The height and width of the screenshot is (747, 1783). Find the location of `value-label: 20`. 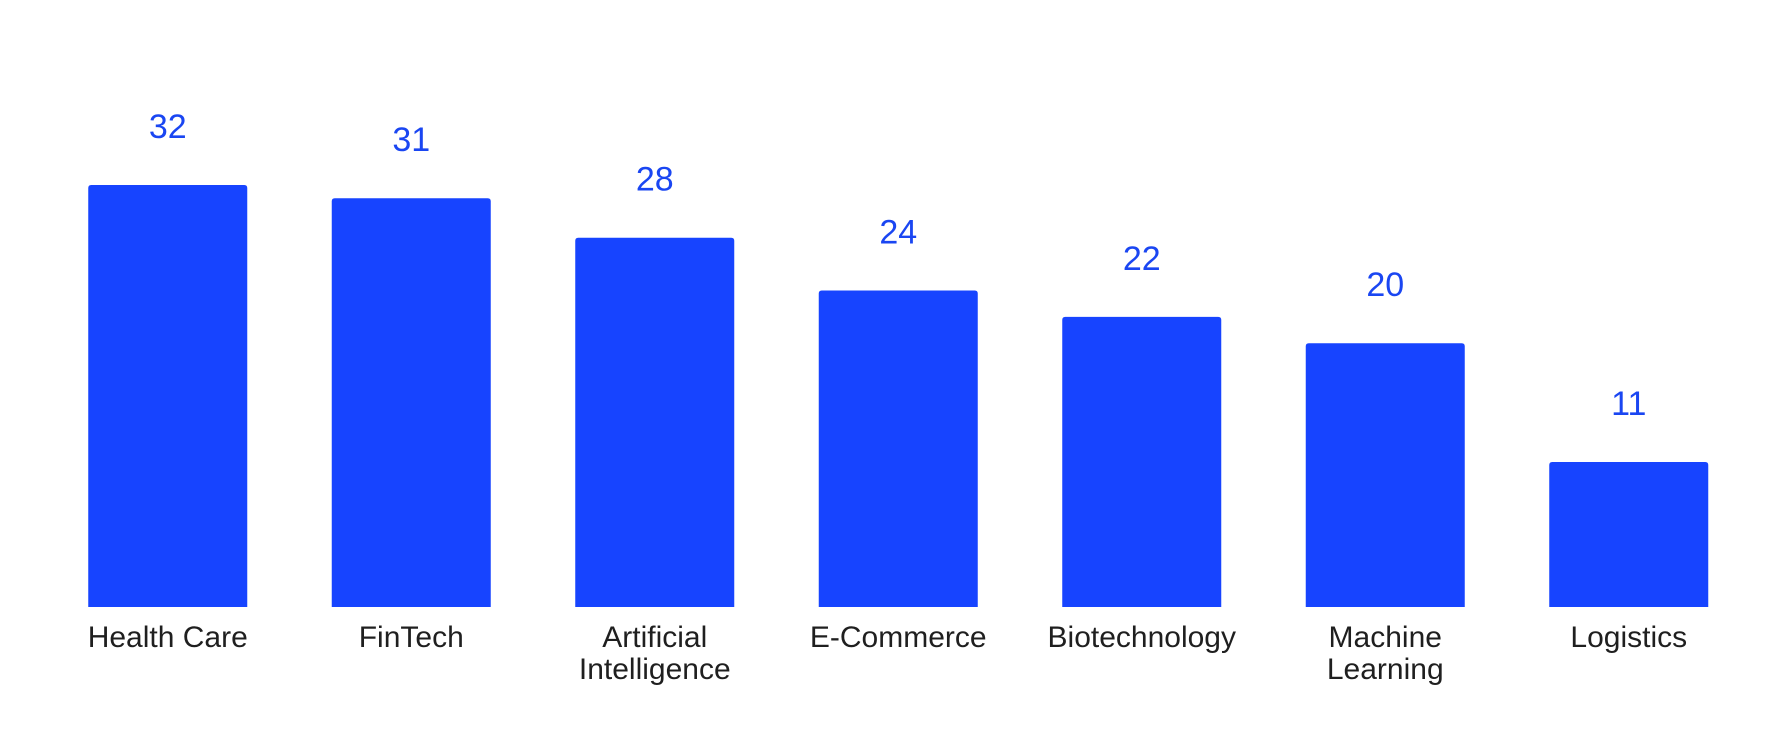

value-label: 20 is located at coordinates (1385, 285).